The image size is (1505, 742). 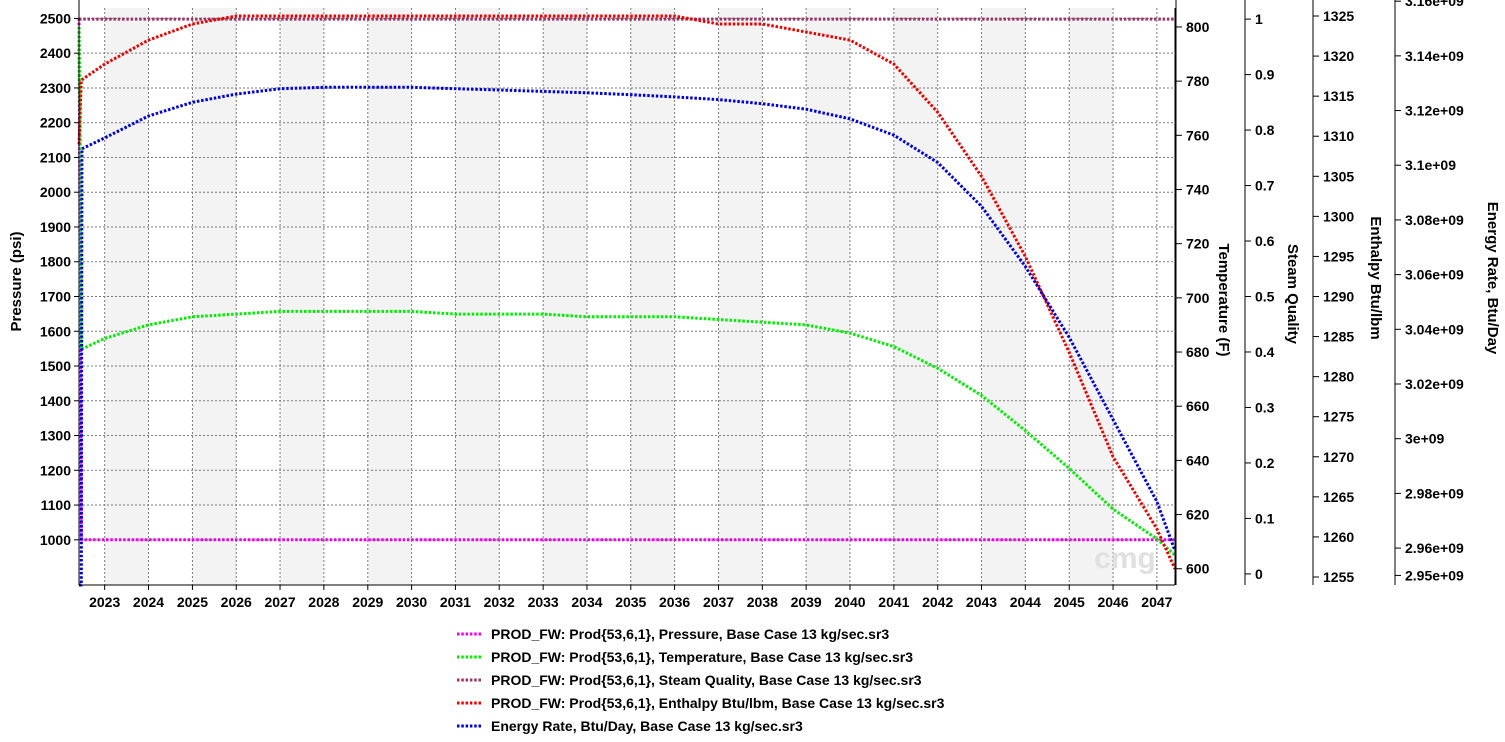 I want to click on pressure-tick-label: 2000, so click(x=55, y=192).